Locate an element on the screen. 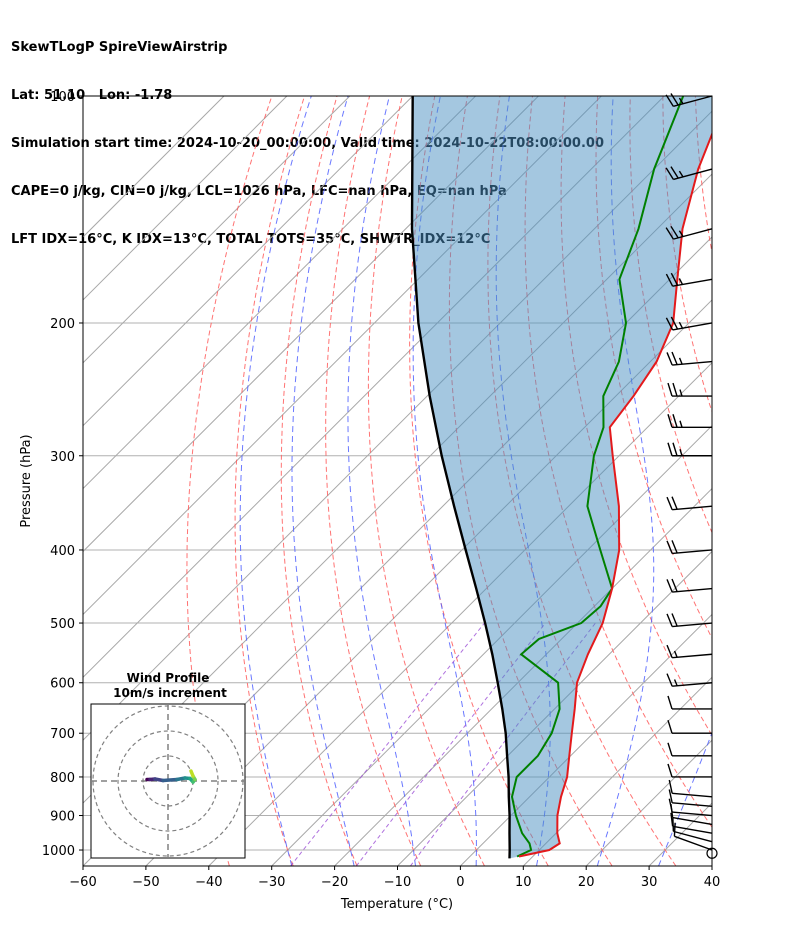 This screenshot has height=937, width=794. y-tick-label: 800 is located at coordinates (62, 778).